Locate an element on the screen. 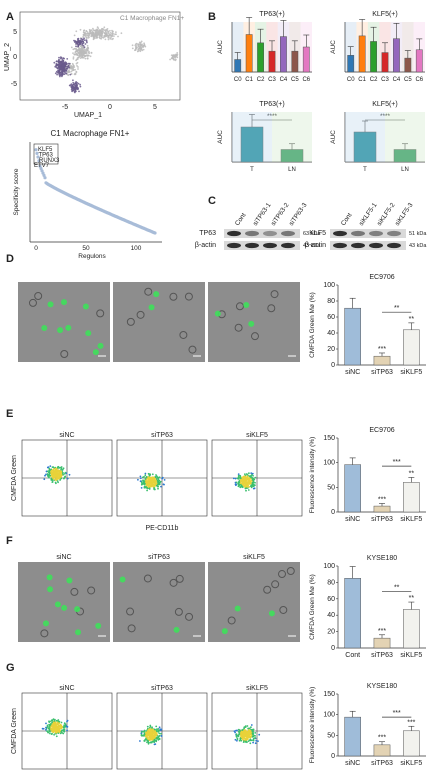  chart-ytick-label: 0 is located at coordinates (333, 648).